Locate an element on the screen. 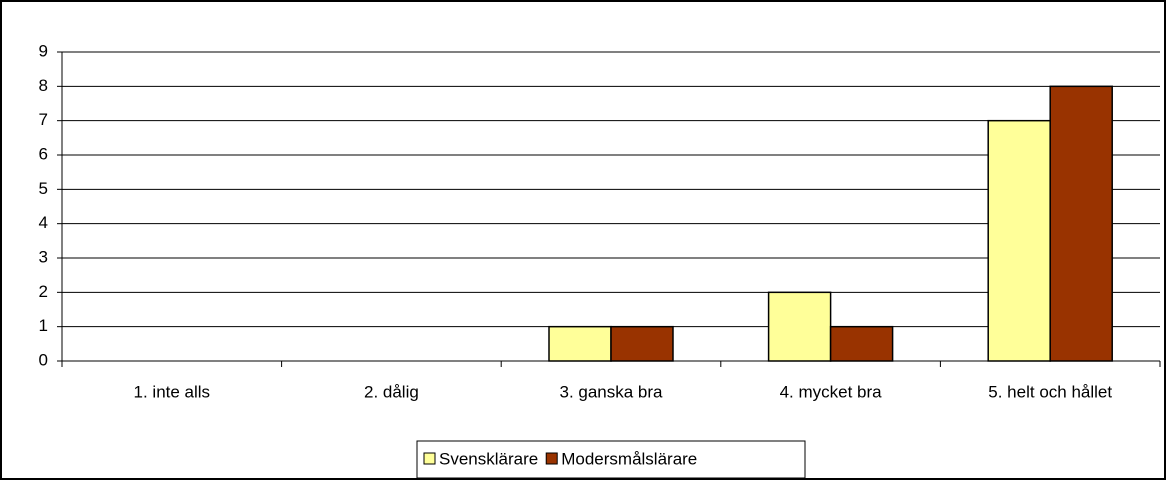  x-tick-label: 3. ganska bra is located at coordinates (611, 391).